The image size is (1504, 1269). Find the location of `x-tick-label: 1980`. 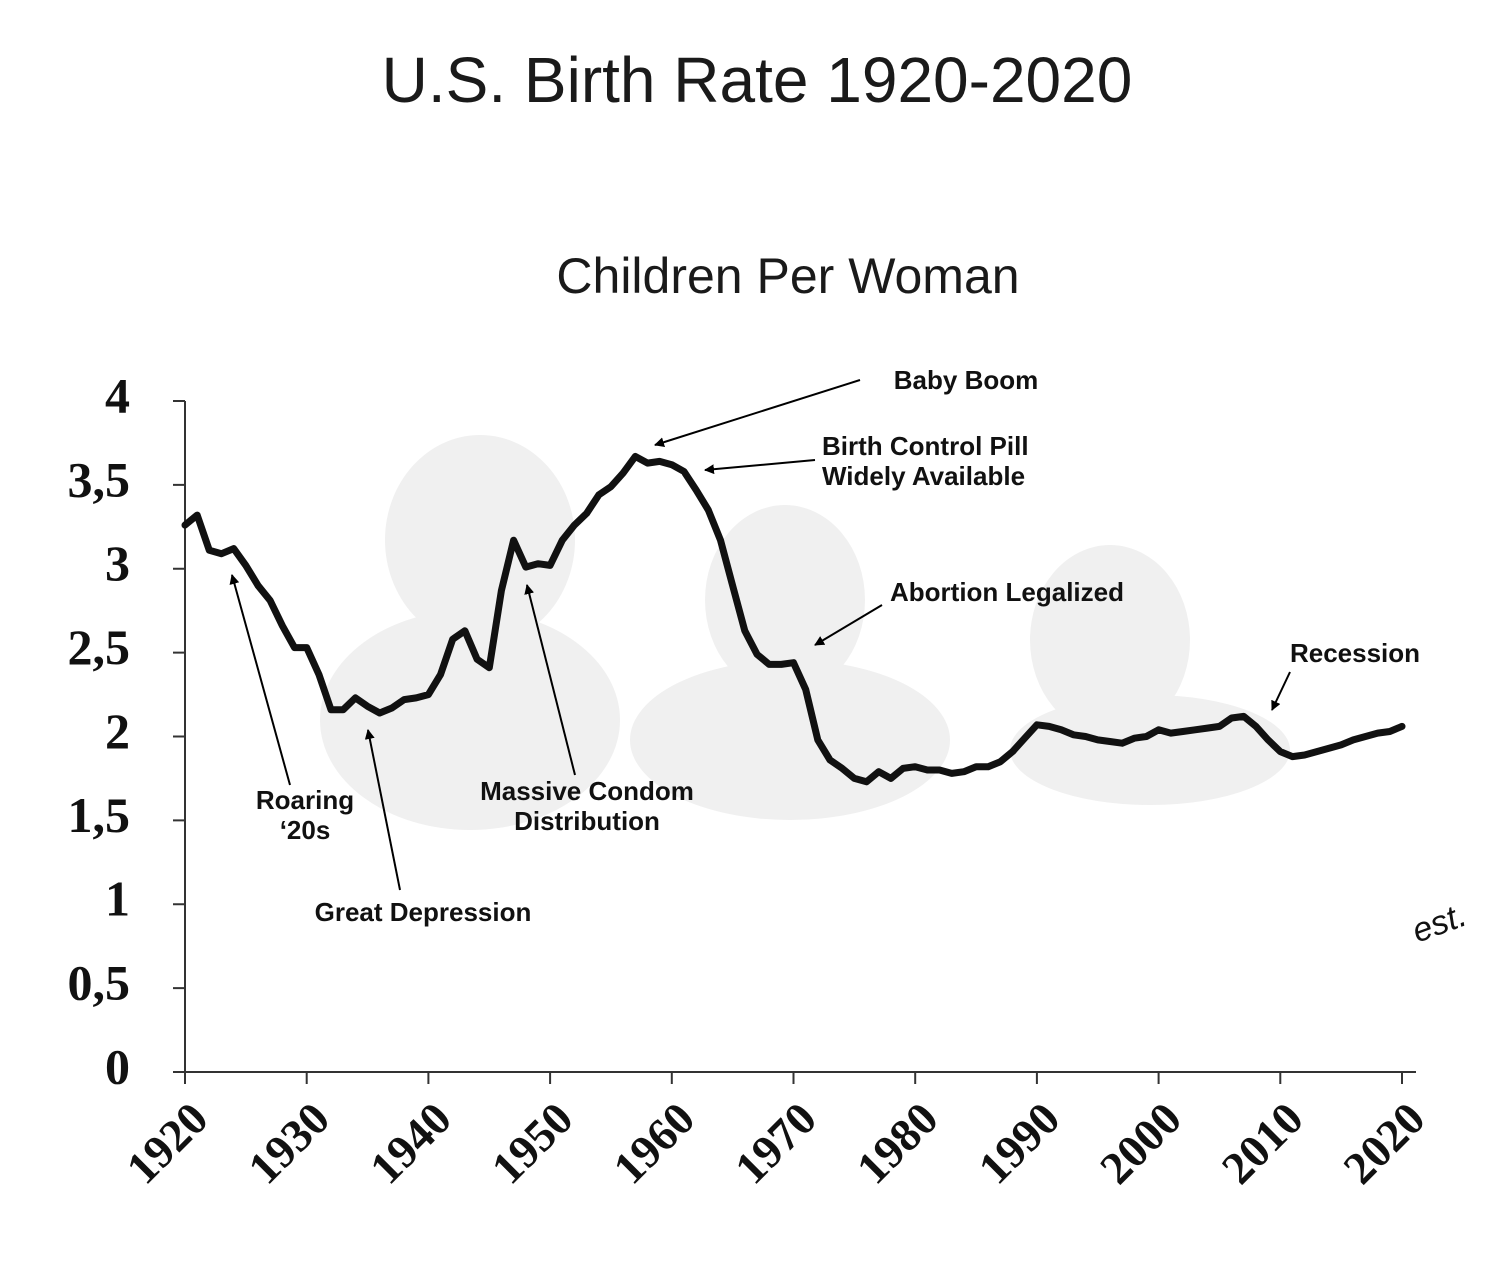

x-tick-label: 1980 is located at coordinates (897, 1142).